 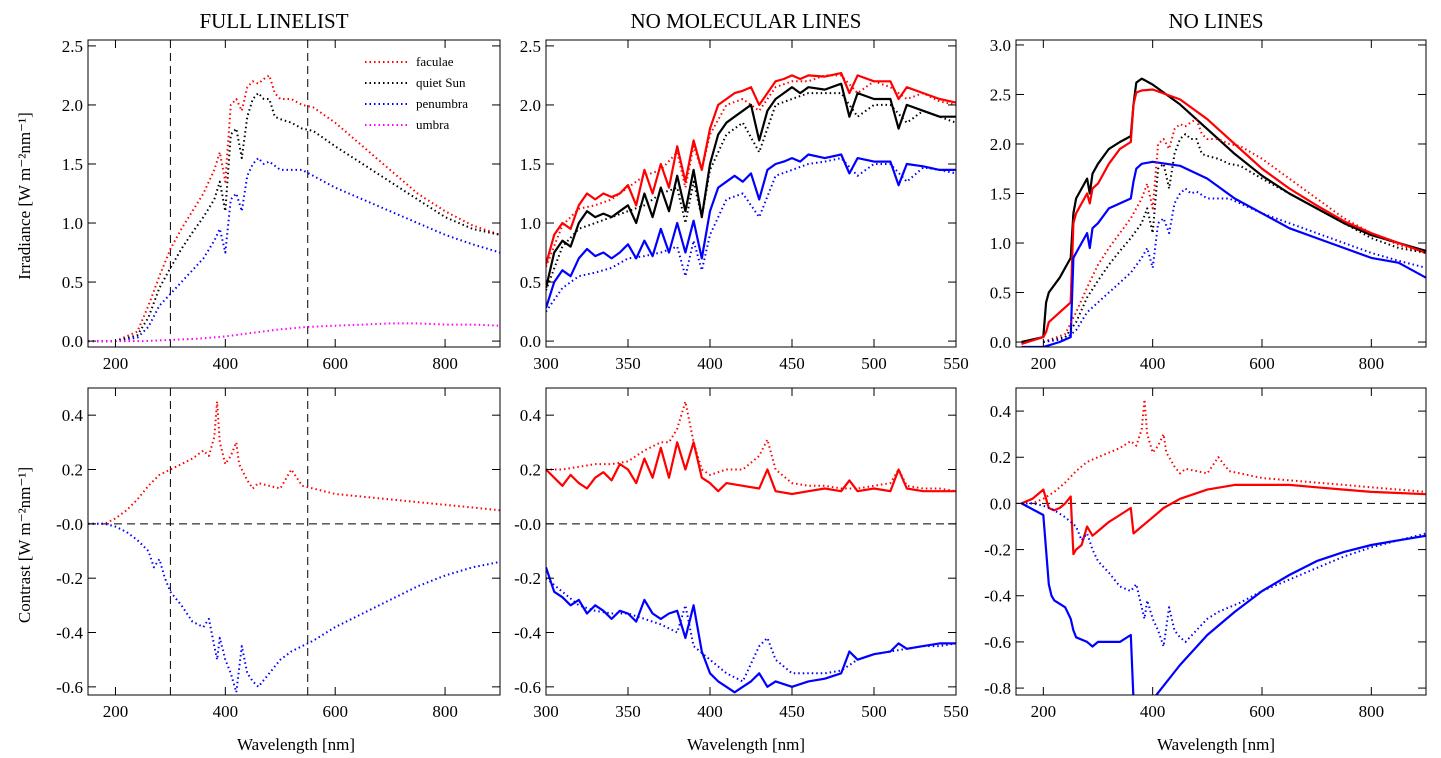 I want to click on plot-area-p2, so click(x=751, y=192).